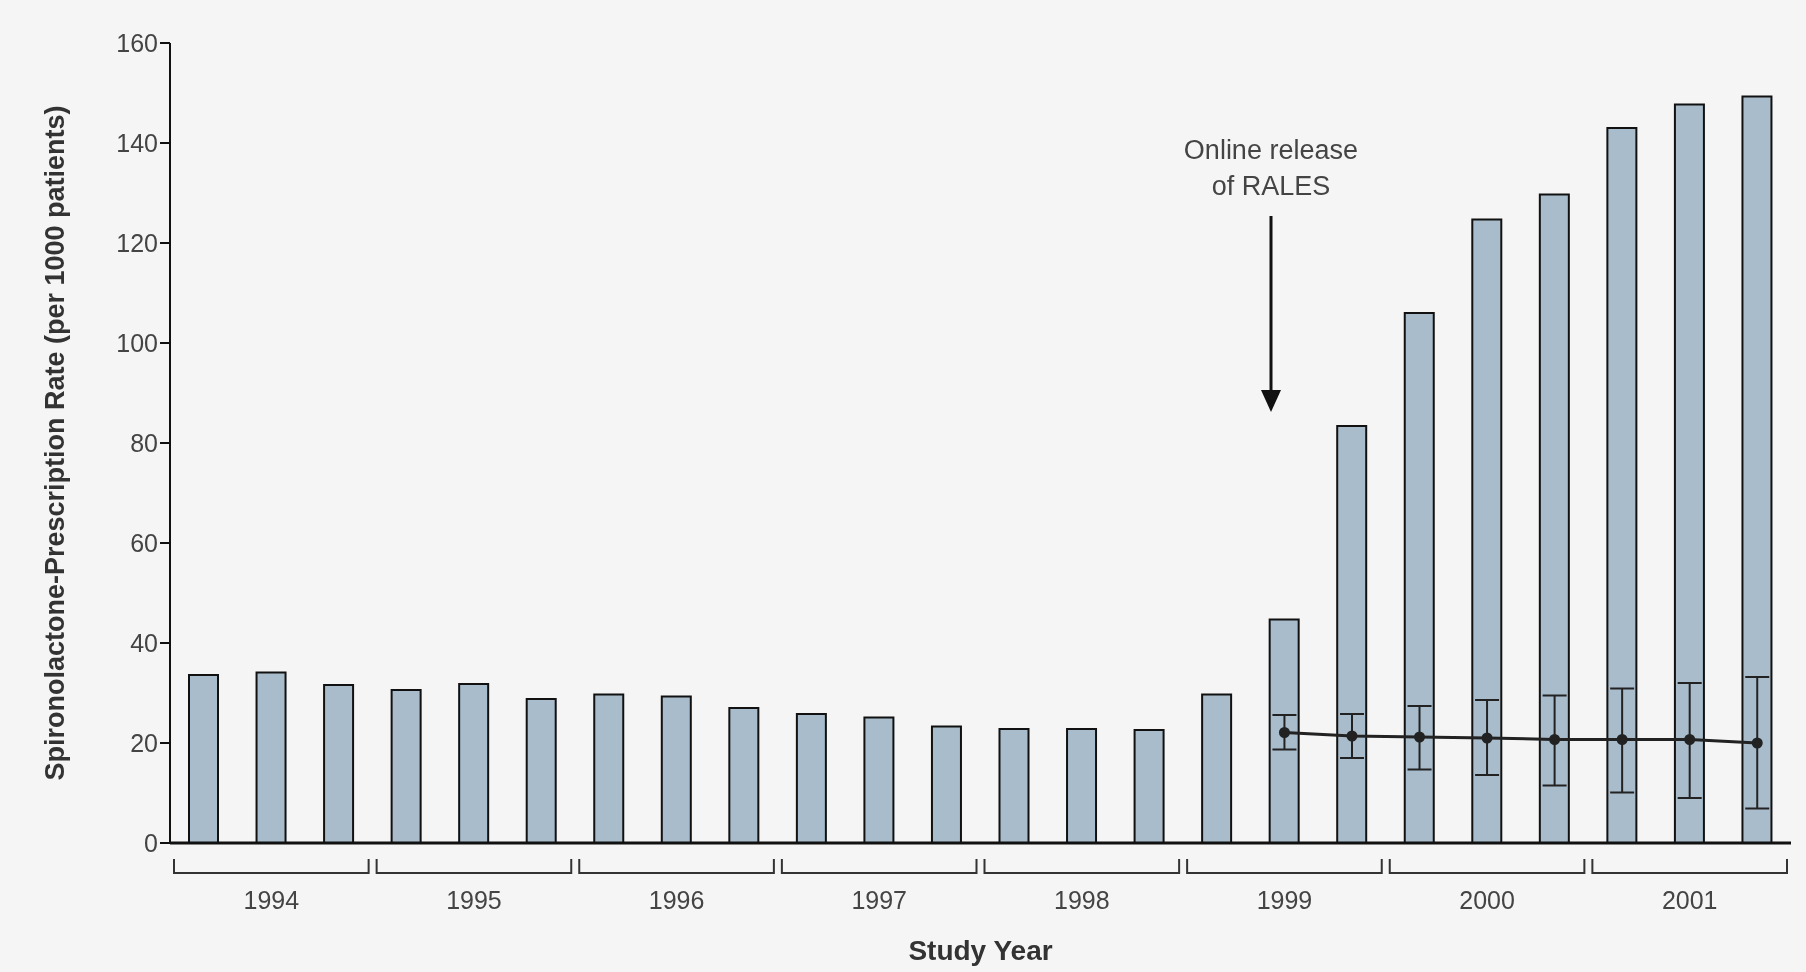 Image resolution: width=1806 pixels, height=972 pixels. What do you see at coordinates (137, 142) in the screenshot?
I see `y-tick-label: 140` at bounding box center [137, 142].